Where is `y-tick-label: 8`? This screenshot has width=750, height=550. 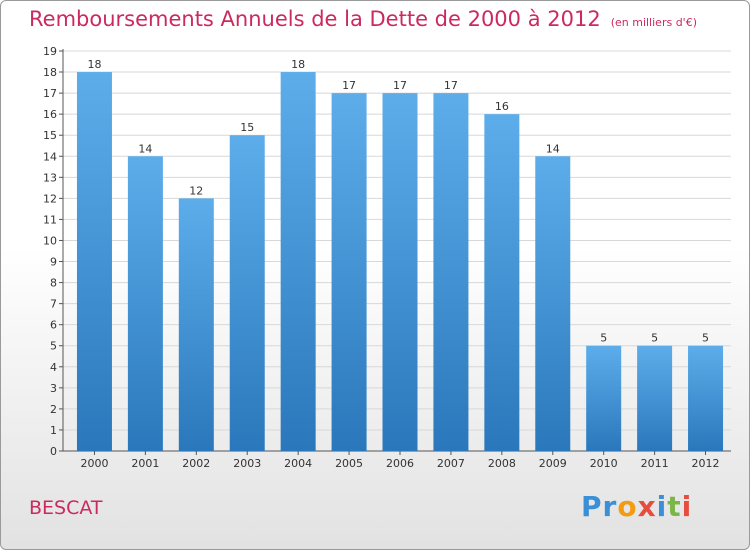 y-tick-label: 8 is located at coordinates (53, 283).